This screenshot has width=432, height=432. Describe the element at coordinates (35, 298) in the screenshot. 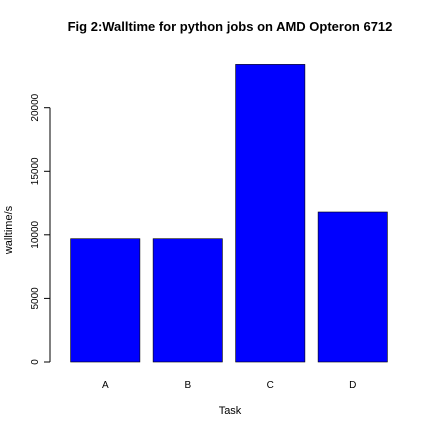

I see `y-tick-label-5000: 5000` at that location.